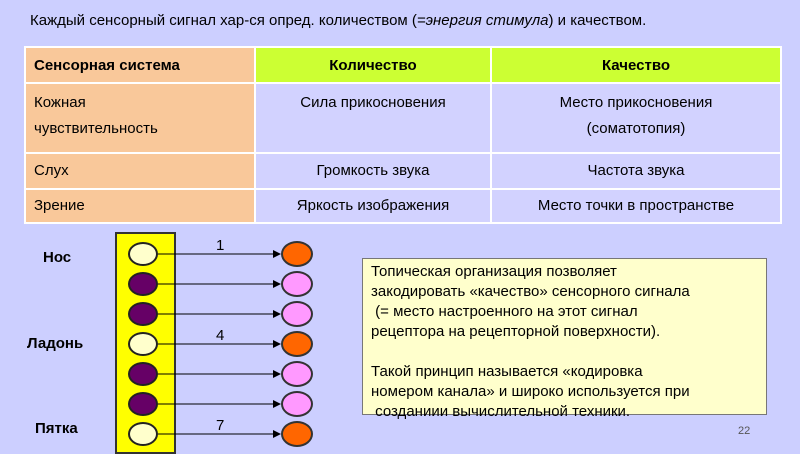 The height and width of the screenshot is (454, 800). Describe the element at coordinates (96, 128) in the screenshot. I see `cell-text: чувствительность` at that location.